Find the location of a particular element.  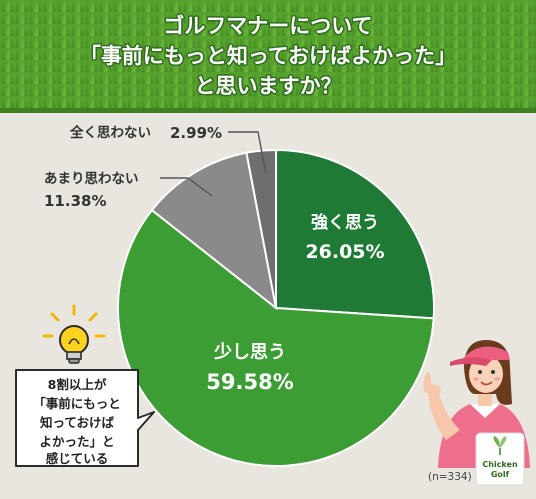

title-line-2: 「事前にもっと知っておけばよかった」 is located at coordinates (268, 56).